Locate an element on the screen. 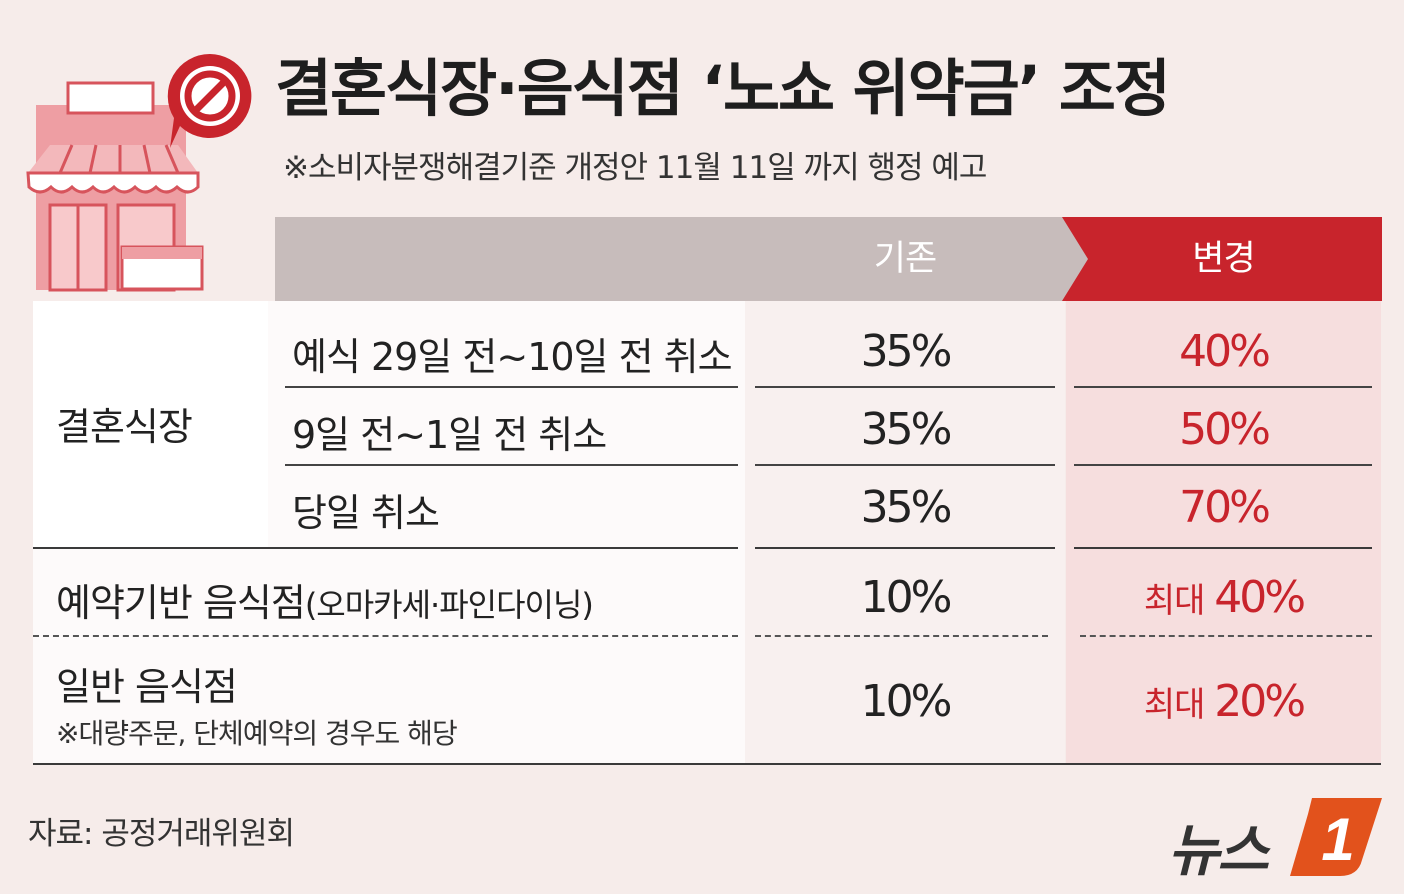 The image size is (1404, 894). reservation-label: 예약기반 음식점(오마카세·파인다이닝) is located at coordinates (325, 599).